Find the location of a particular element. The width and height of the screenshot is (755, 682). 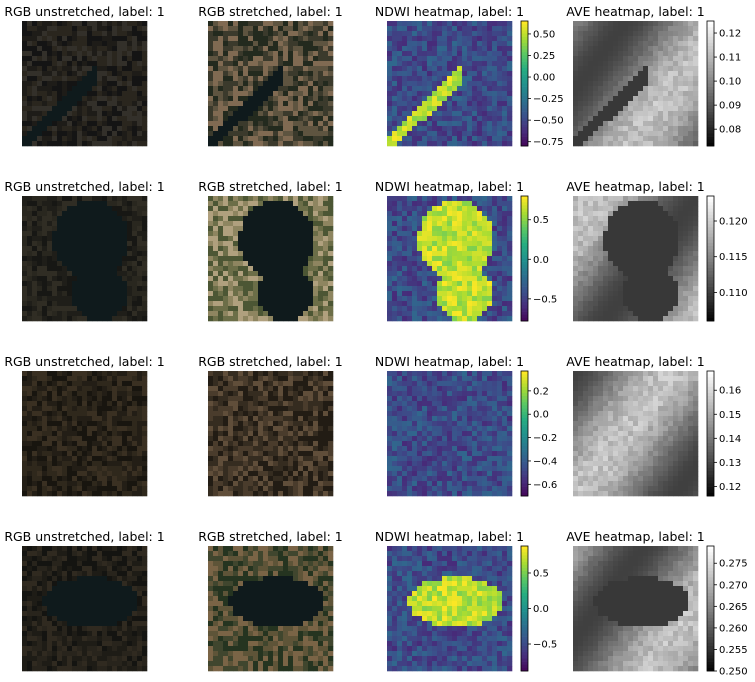

panel-0-1: RGB stretched, label: 1 is located at coordinates (270, 75).